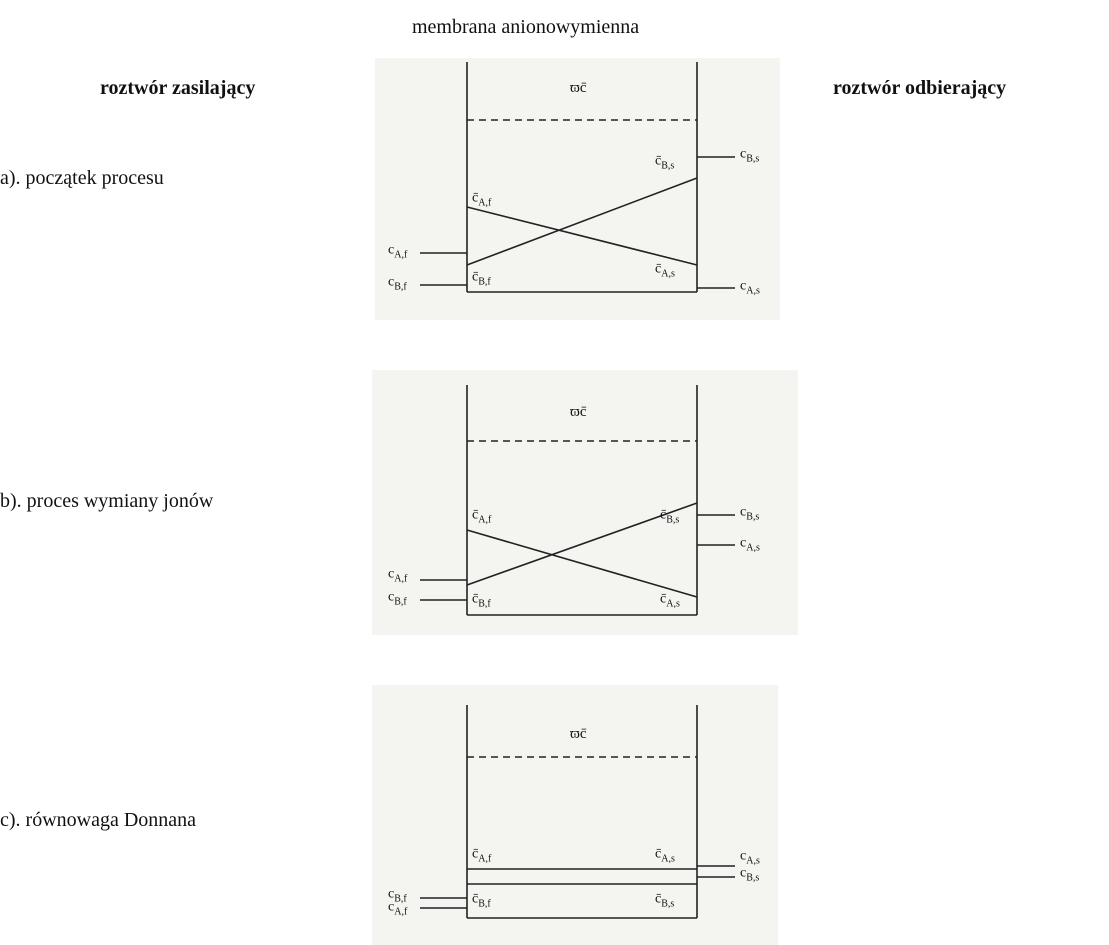 This screenshot has height=945, width=1109. I want to click on feed-title: roztwór zasilający, so click(178, 88).